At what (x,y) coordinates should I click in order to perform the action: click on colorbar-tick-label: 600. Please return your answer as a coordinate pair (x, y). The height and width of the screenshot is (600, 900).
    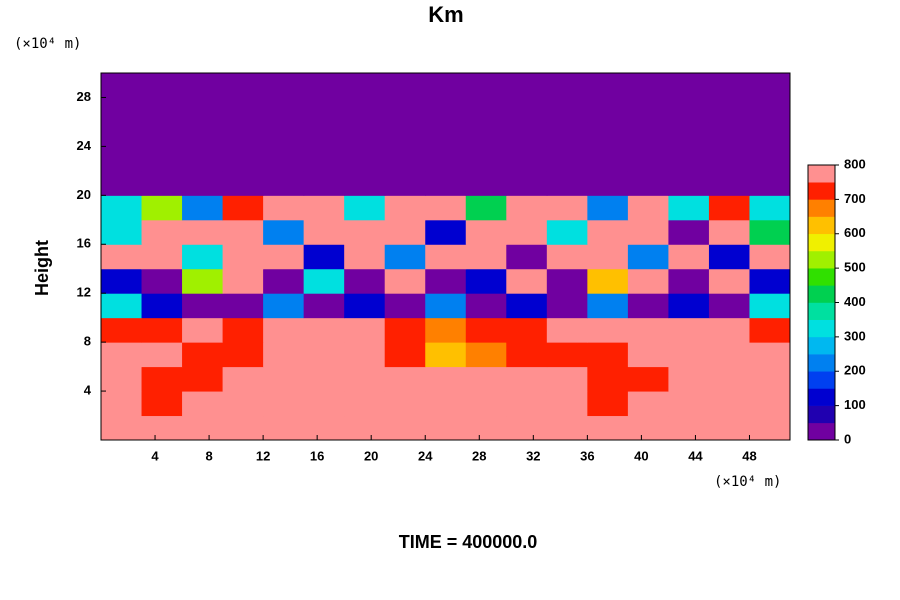
    Looking at the image, I should click on (855, 232).